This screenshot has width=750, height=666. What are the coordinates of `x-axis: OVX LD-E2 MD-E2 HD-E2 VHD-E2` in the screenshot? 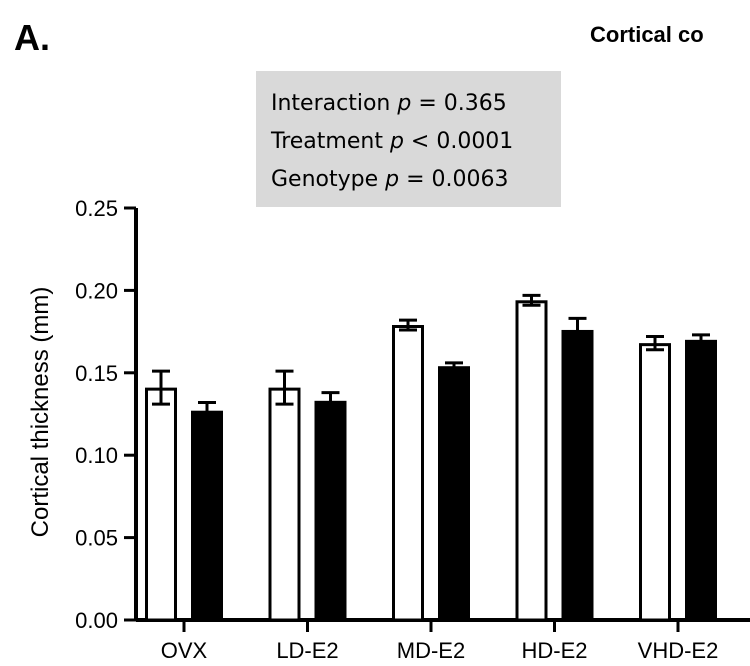 It's located at (443, 640).